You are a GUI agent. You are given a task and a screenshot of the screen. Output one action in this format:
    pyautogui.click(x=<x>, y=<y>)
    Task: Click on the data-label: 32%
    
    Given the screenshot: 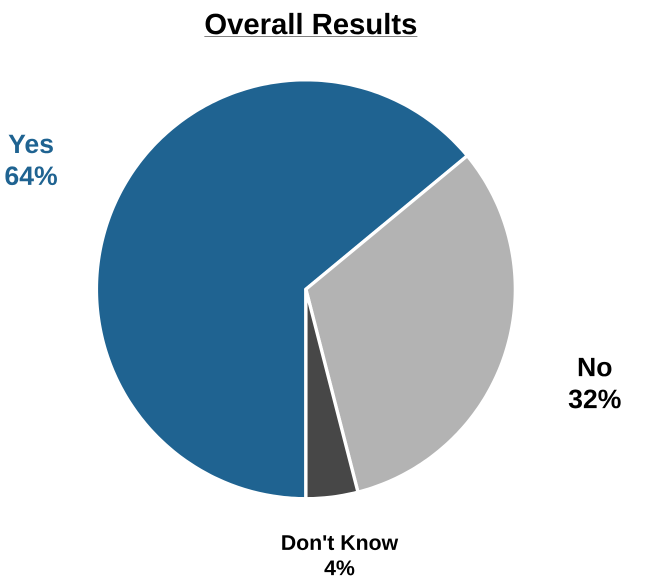 What is the action you would take?
    pyautogui.click(x=594, y=399)
    